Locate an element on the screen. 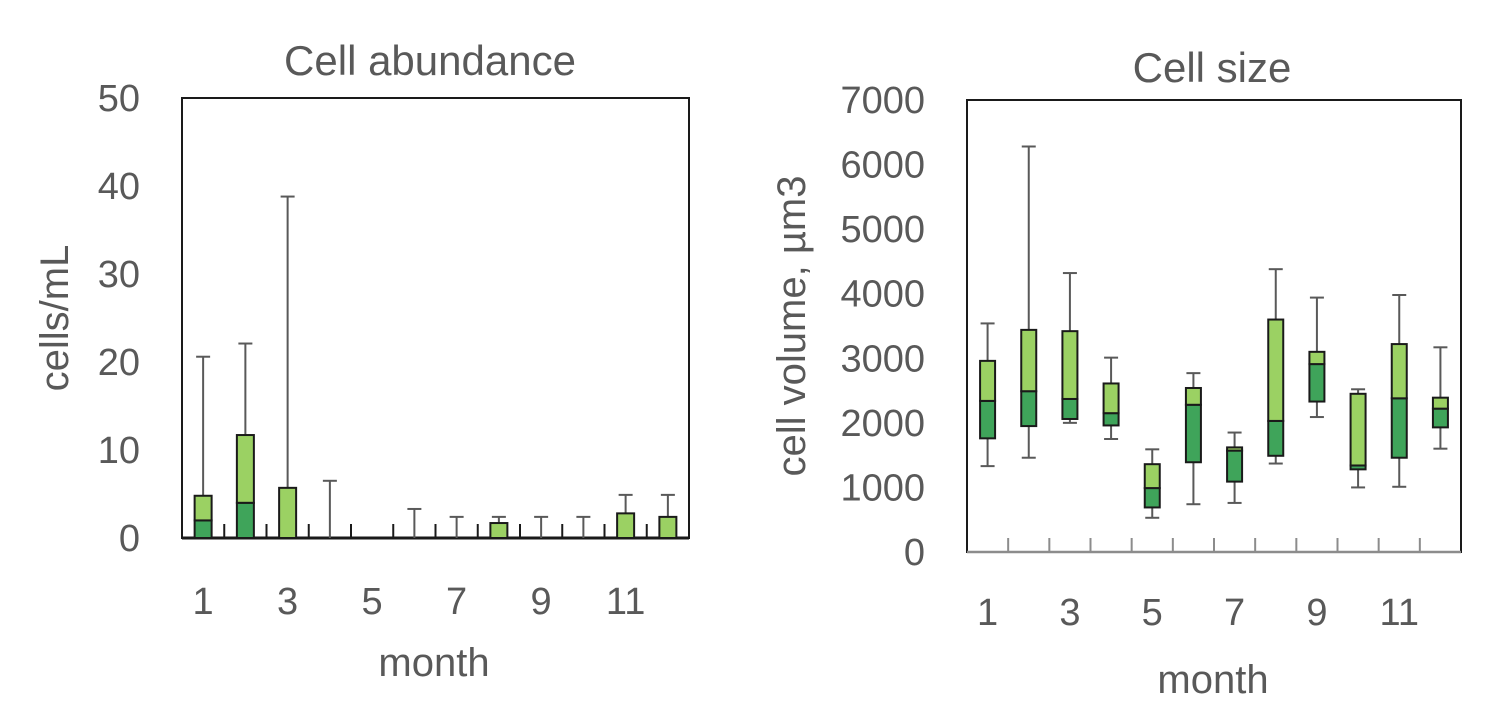 The width and height of the screenshot is (1512, 718). size-y-tick-label: 0 is located at coordinates (914, 553).